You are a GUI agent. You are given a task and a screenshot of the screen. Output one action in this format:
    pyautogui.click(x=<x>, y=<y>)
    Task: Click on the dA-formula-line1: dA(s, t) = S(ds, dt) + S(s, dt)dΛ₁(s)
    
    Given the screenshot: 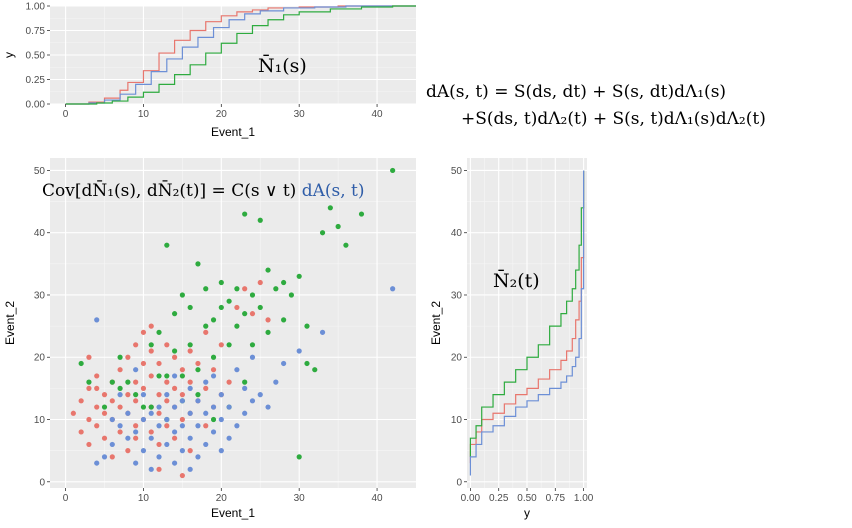 What is the action you would take?
    pyautogui.click(x=576, y=92)
    